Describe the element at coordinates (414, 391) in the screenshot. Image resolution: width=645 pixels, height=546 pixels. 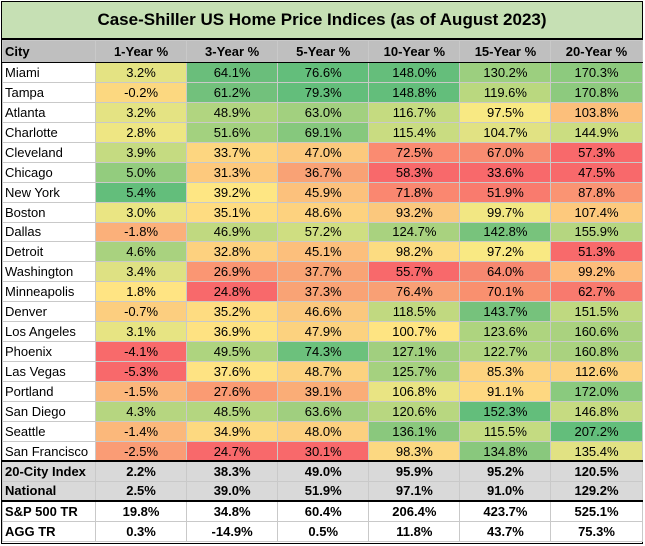
I see `value-cell-10-year: 106.8%` at that location.